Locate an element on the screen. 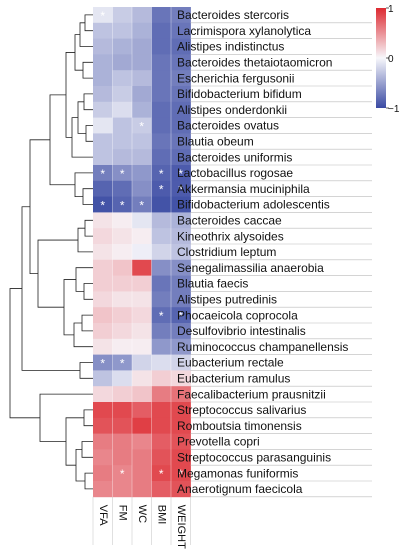 This screenshot has width=403, height=550. row-label: Alistipes indistinctus is located at coordinates (230, 47).